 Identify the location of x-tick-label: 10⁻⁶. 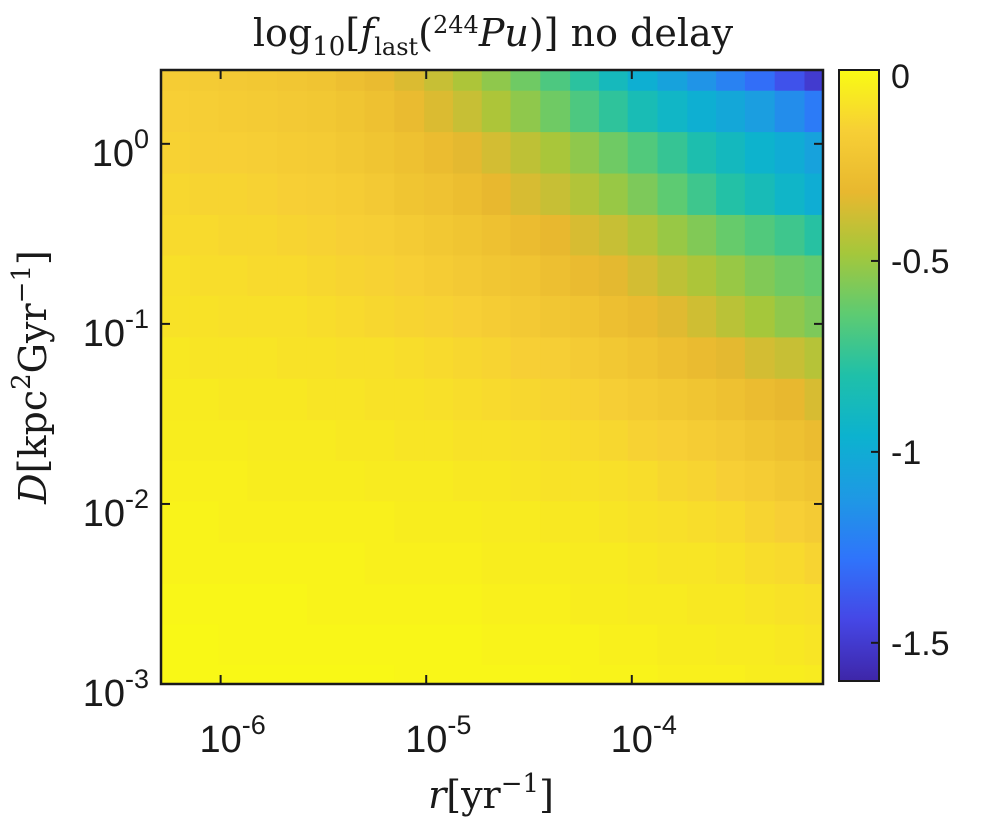
(232, 735).